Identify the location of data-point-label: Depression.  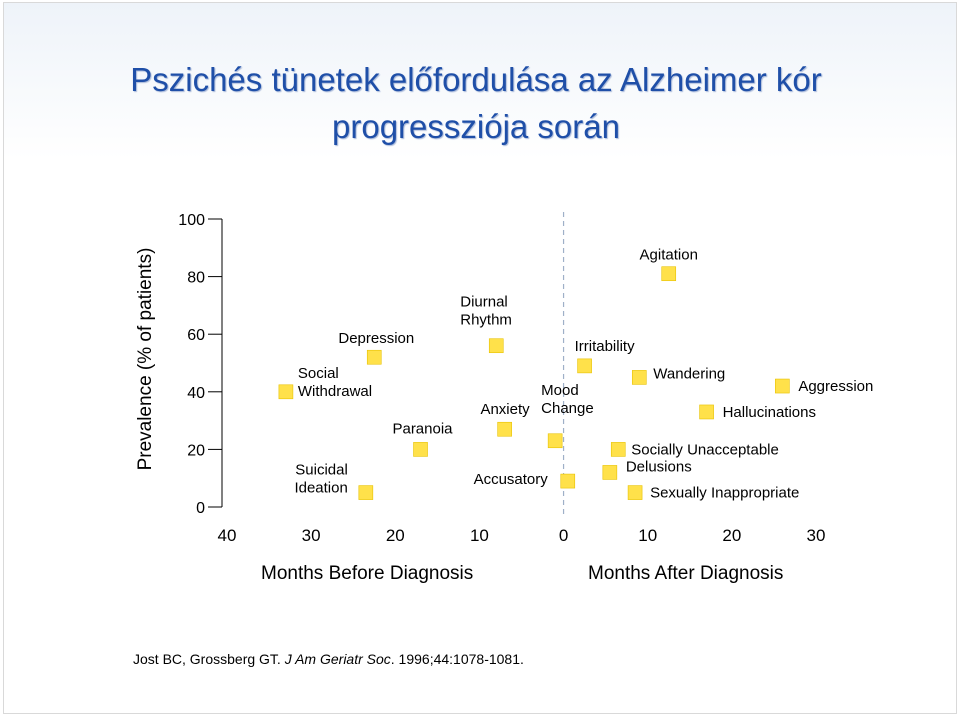
(376, 338).